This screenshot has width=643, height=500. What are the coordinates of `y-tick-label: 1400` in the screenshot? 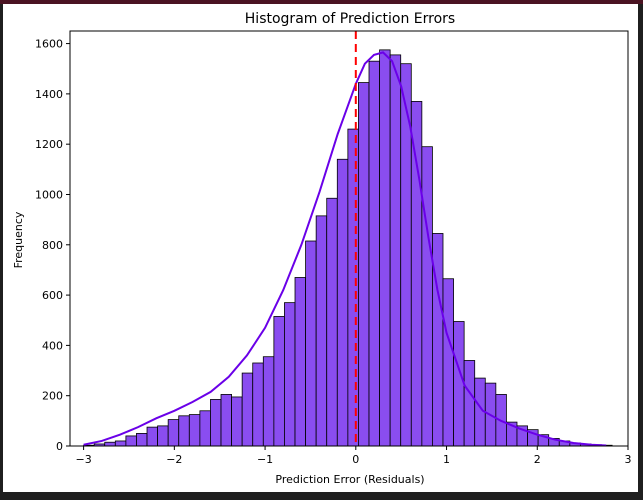 It's located at (49, 94).